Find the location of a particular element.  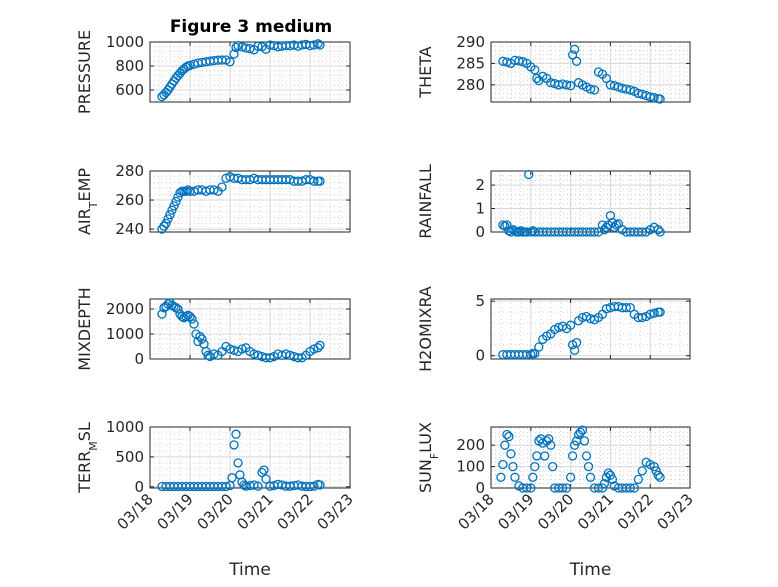

y-tick-label: 1 is located at coordinates (480, 209).